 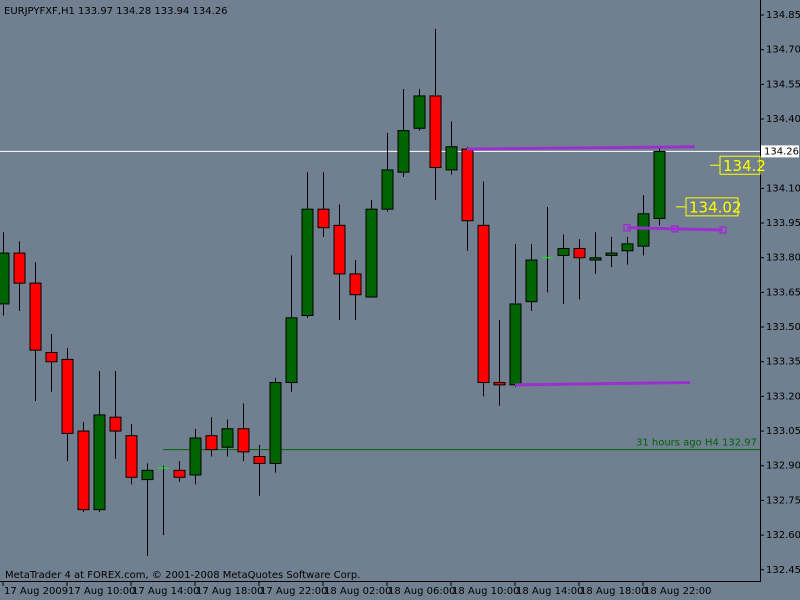 I want to click on y-tick-label: 134.55, so click(x=783, y=84).